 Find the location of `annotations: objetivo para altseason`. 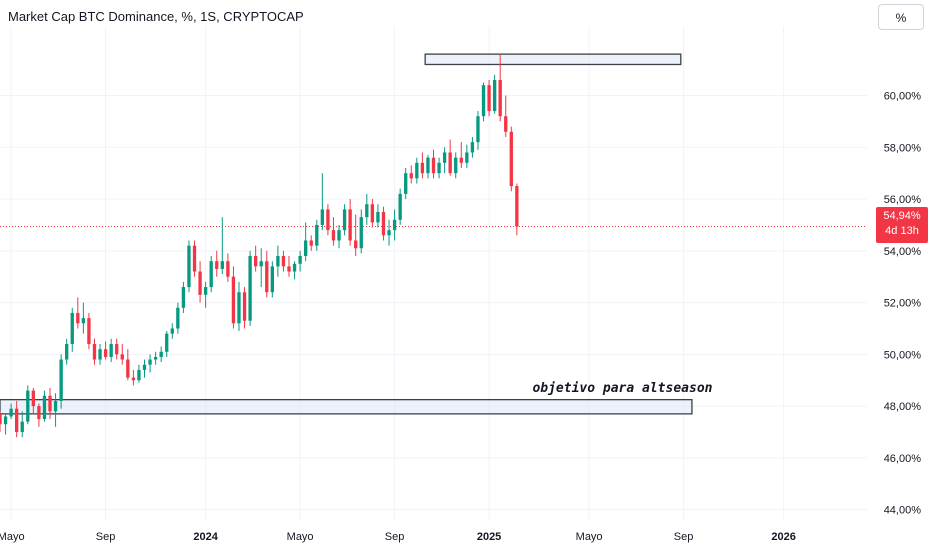

annotations: objetivo para altseason is located at coordinates (622, 388).